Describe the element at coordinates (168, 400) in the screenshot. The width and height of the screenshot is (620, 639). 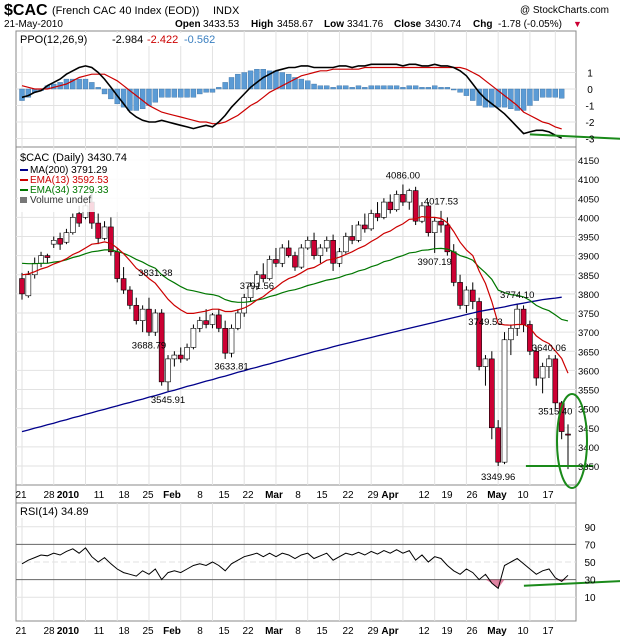
I see `price-annotation: 3545.91` at that location.